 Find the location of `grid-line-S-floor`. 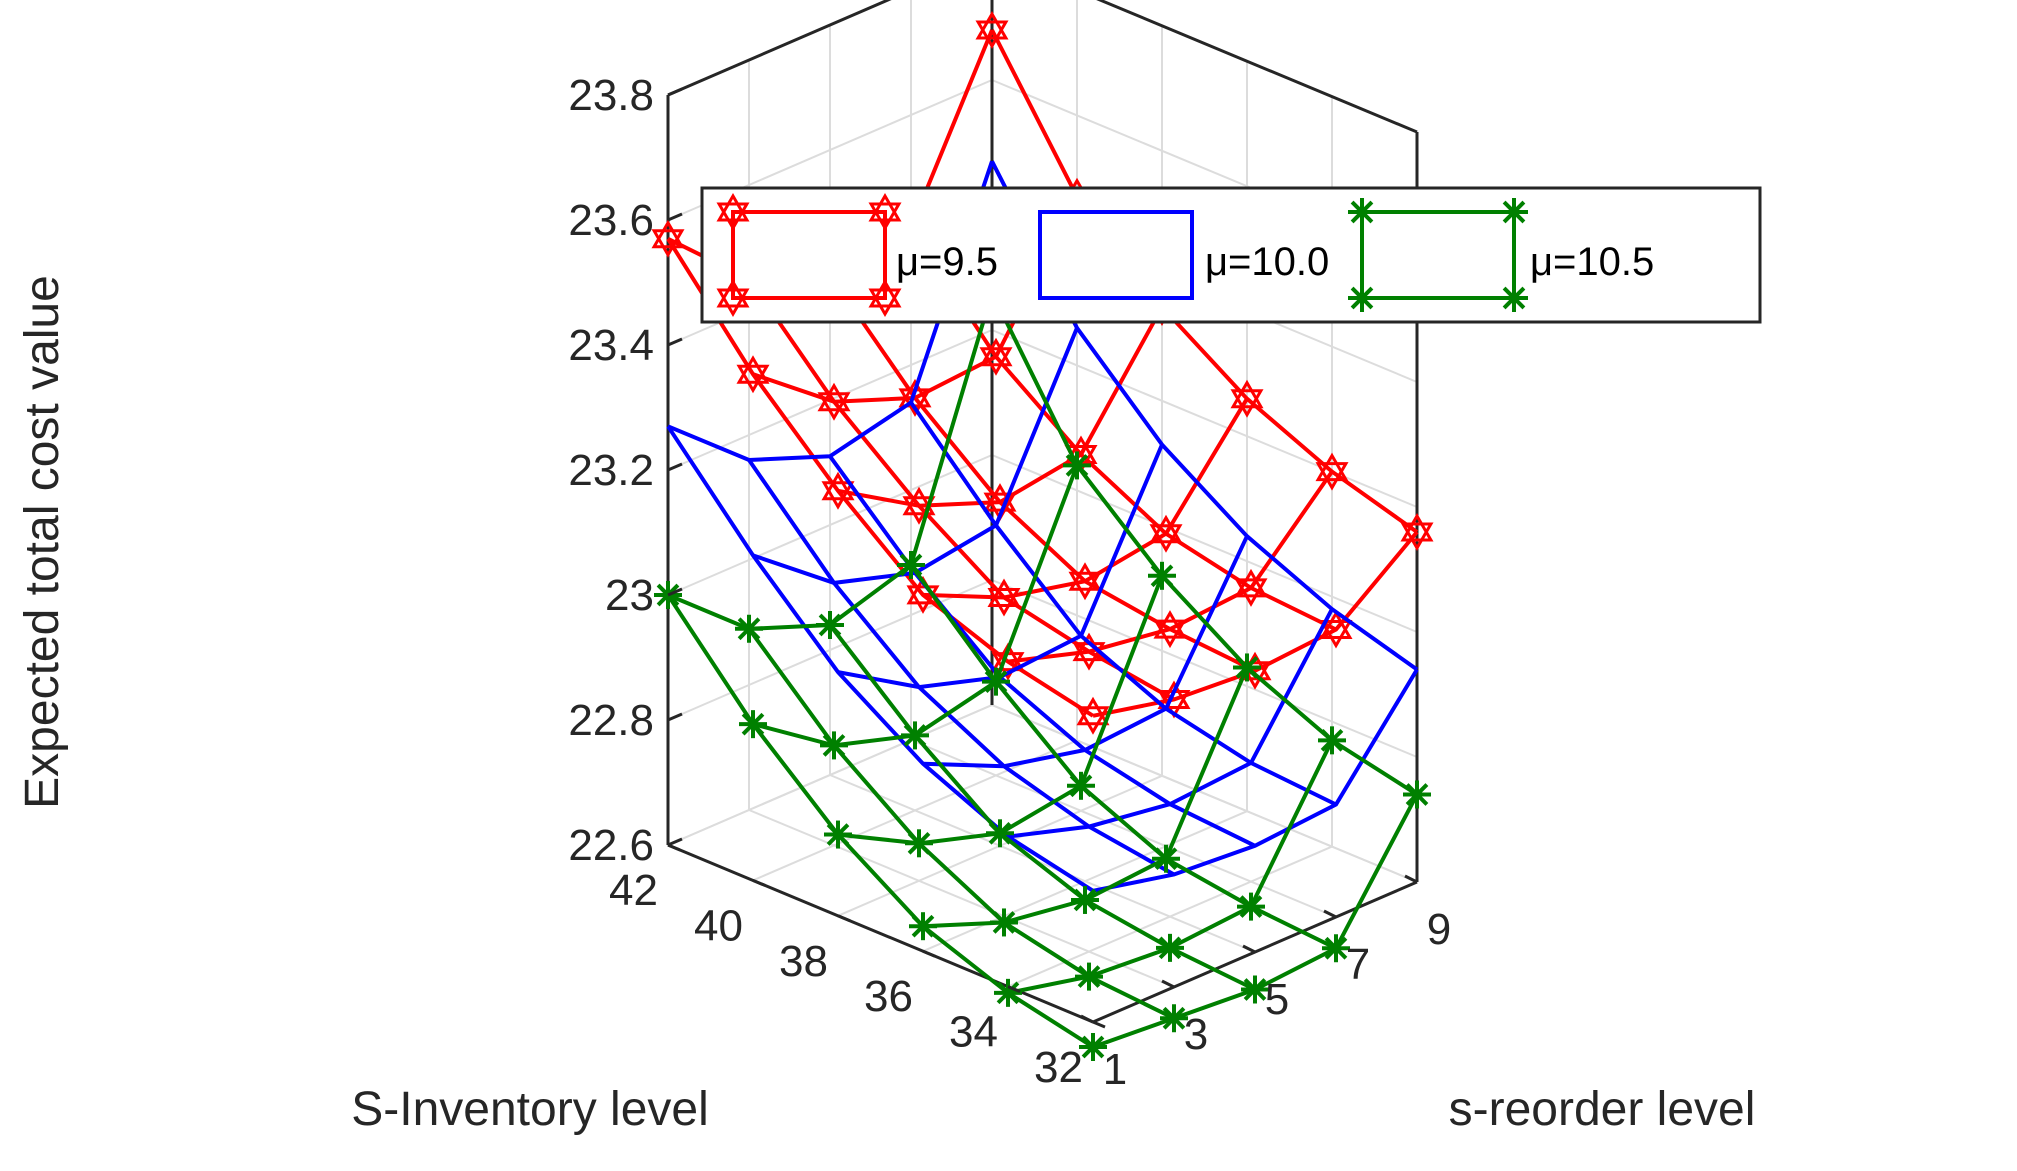

grid-line-S-floor is located at coordinates (1170, 916).